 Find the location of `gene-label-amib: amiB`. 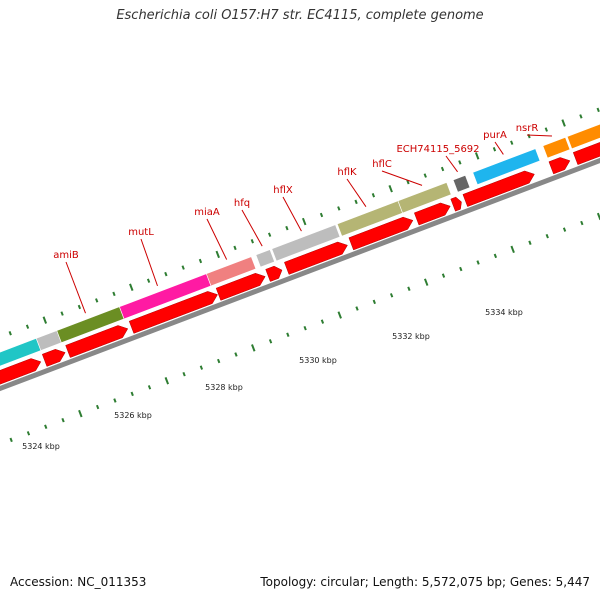

gene-label-amib: amiB is located at coordinates (66, 255).